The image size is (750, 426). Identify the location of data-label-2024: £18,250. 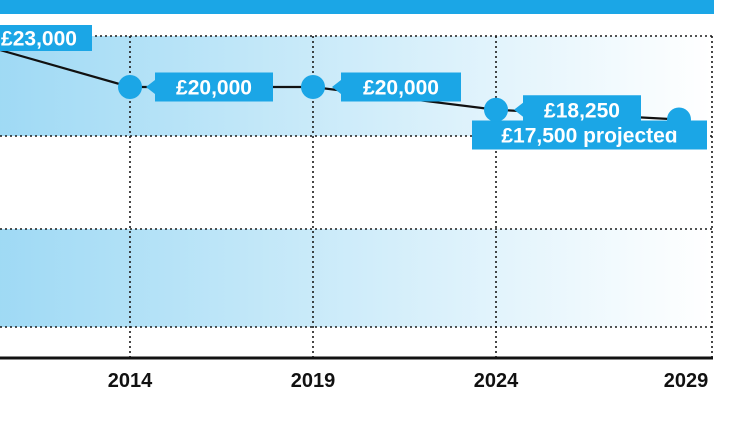
(582, 110).